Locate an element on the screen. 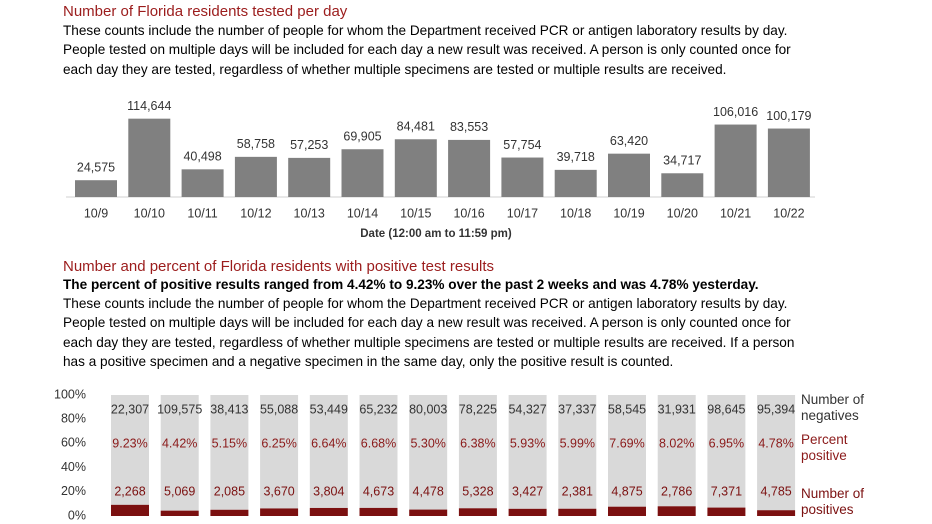 This screenshot has height=524, width=932. y-tick-label: 40% is located at coordinates (73, 467).